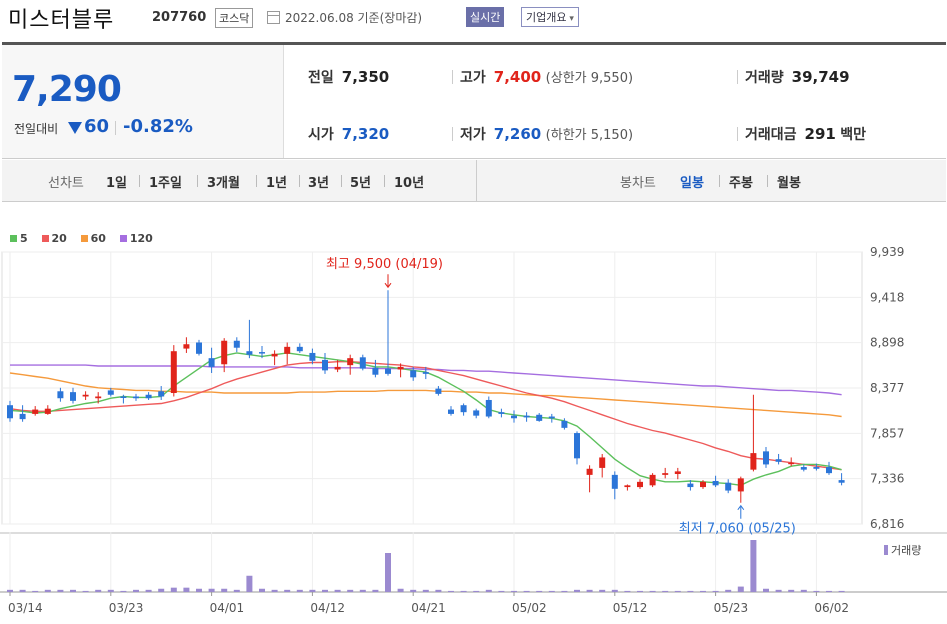  I want to click on ma-legend: 5 20 60 120, so click(86, 238).